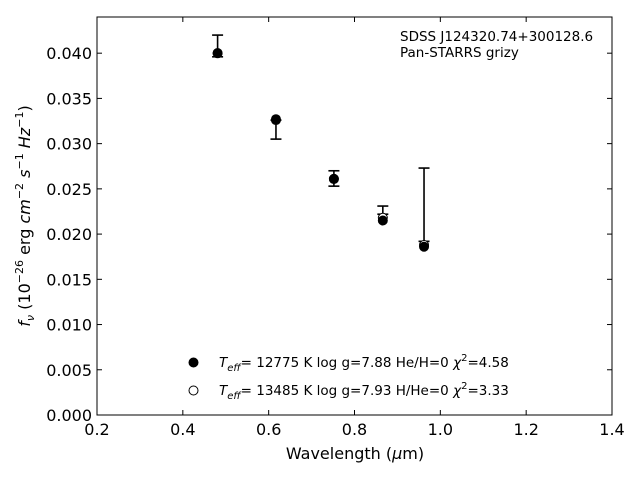  I want to click on y-tick-label: 0.040, so click(69, 53).